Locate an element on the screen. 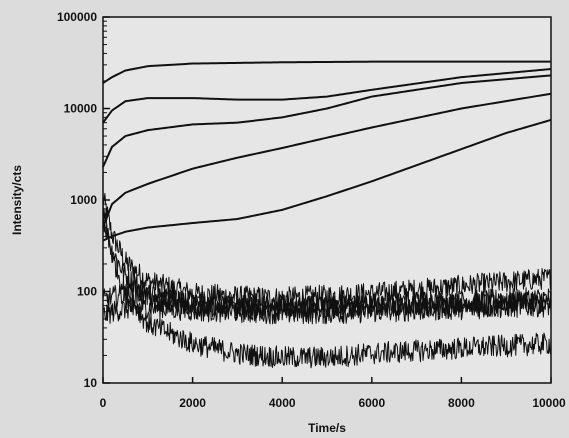  y-tick-label: 10000 is located at coordinates (81, 109).